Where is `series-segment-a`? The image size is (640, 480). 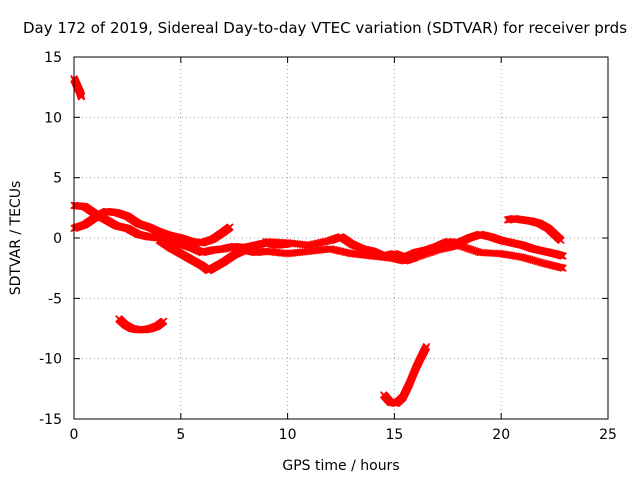
series-segment-a is located at coordinates (78, 87).